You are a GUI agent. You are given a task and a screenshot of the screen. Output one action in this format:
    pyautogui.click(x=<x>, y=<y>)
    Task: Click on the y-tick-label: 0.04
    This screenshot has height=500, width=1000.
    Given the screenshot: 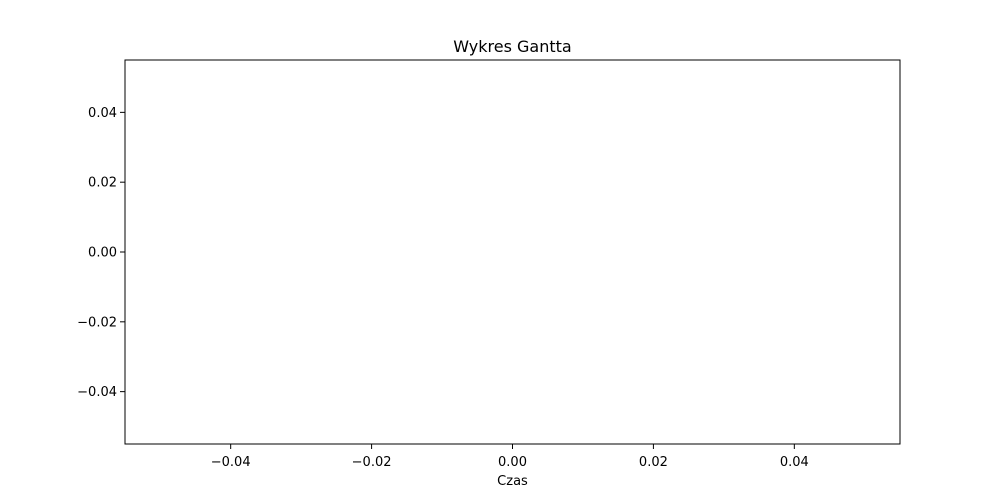 What is the action you would take?
    pyautogui.click(x=102, y=113)
    